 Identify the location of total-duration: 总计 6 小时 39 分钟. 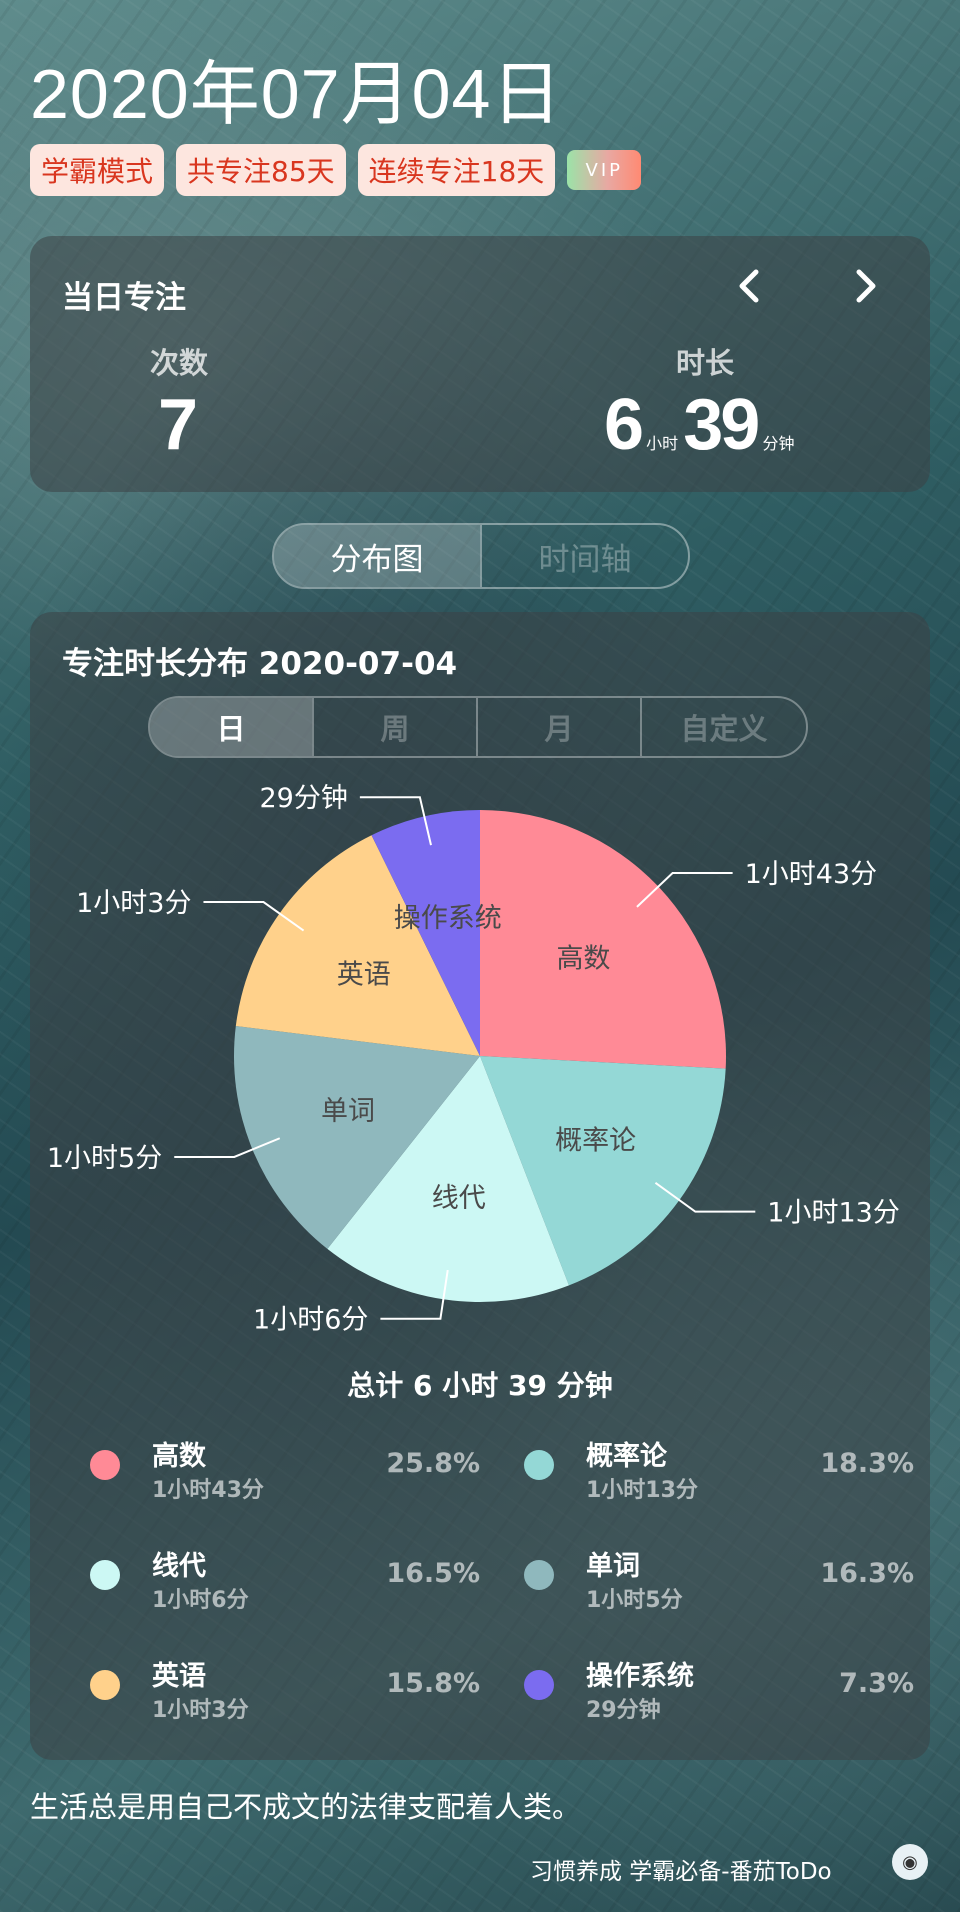
(480, 1385).